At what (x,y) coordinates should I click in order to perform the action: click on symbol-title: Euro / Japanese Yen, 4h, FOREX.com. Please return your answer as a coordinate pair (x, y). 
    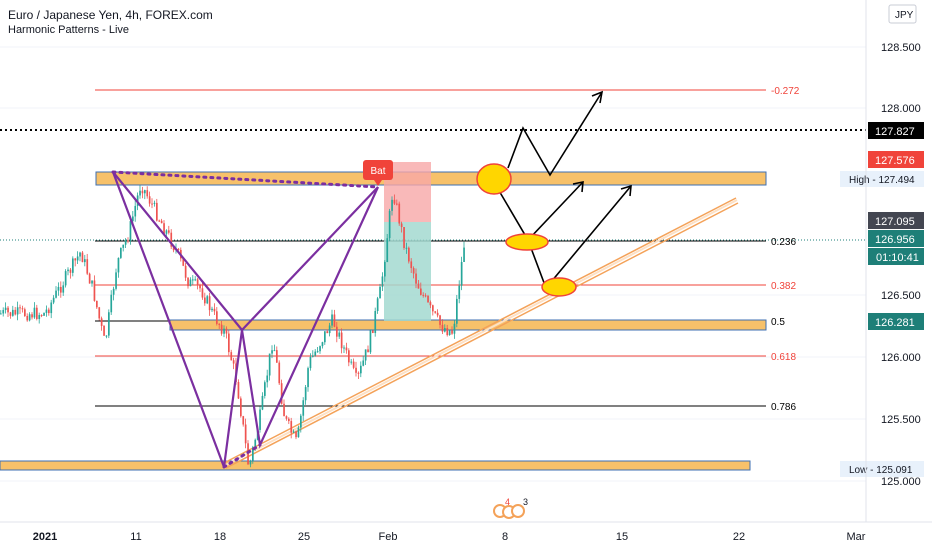
    Looking at the image, I should click on (110, 15).